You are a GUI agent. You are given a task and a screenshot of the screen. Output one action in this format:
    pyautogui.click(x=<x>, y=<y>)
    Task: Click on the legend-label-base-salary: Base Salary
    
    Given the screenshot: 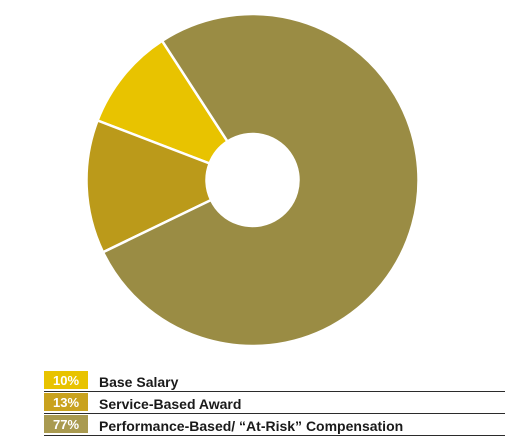 What is the action you would take?
    pyautogui.click(x=139, y=382)
    